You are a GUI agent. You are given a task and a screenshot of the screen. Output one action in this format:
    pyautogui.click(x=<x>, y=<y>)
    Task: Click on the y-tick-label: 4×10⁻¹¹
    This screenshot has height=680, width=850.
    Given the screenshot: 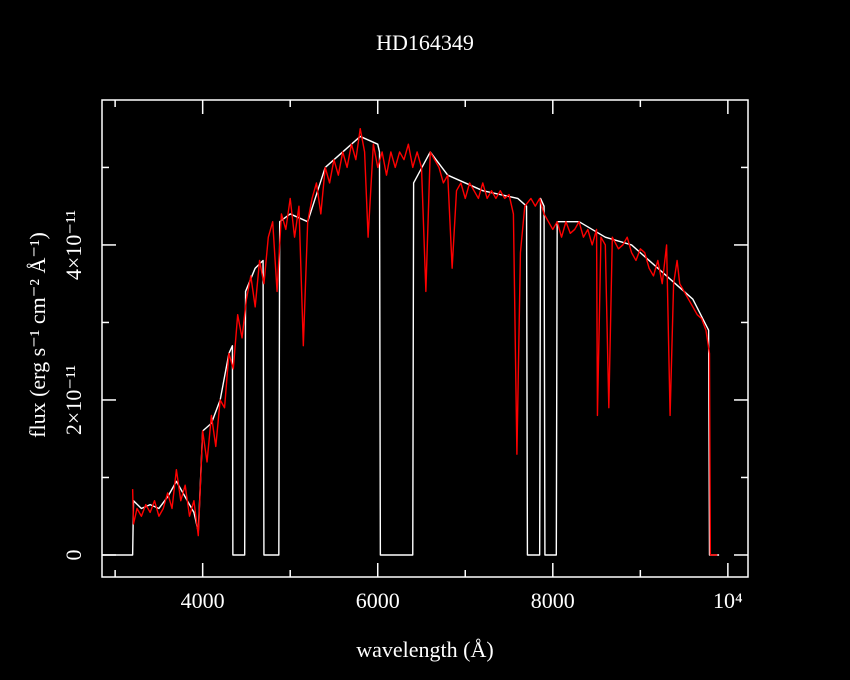 What is the action you would take?
    pyautogui.click(x=73, y=245)
    